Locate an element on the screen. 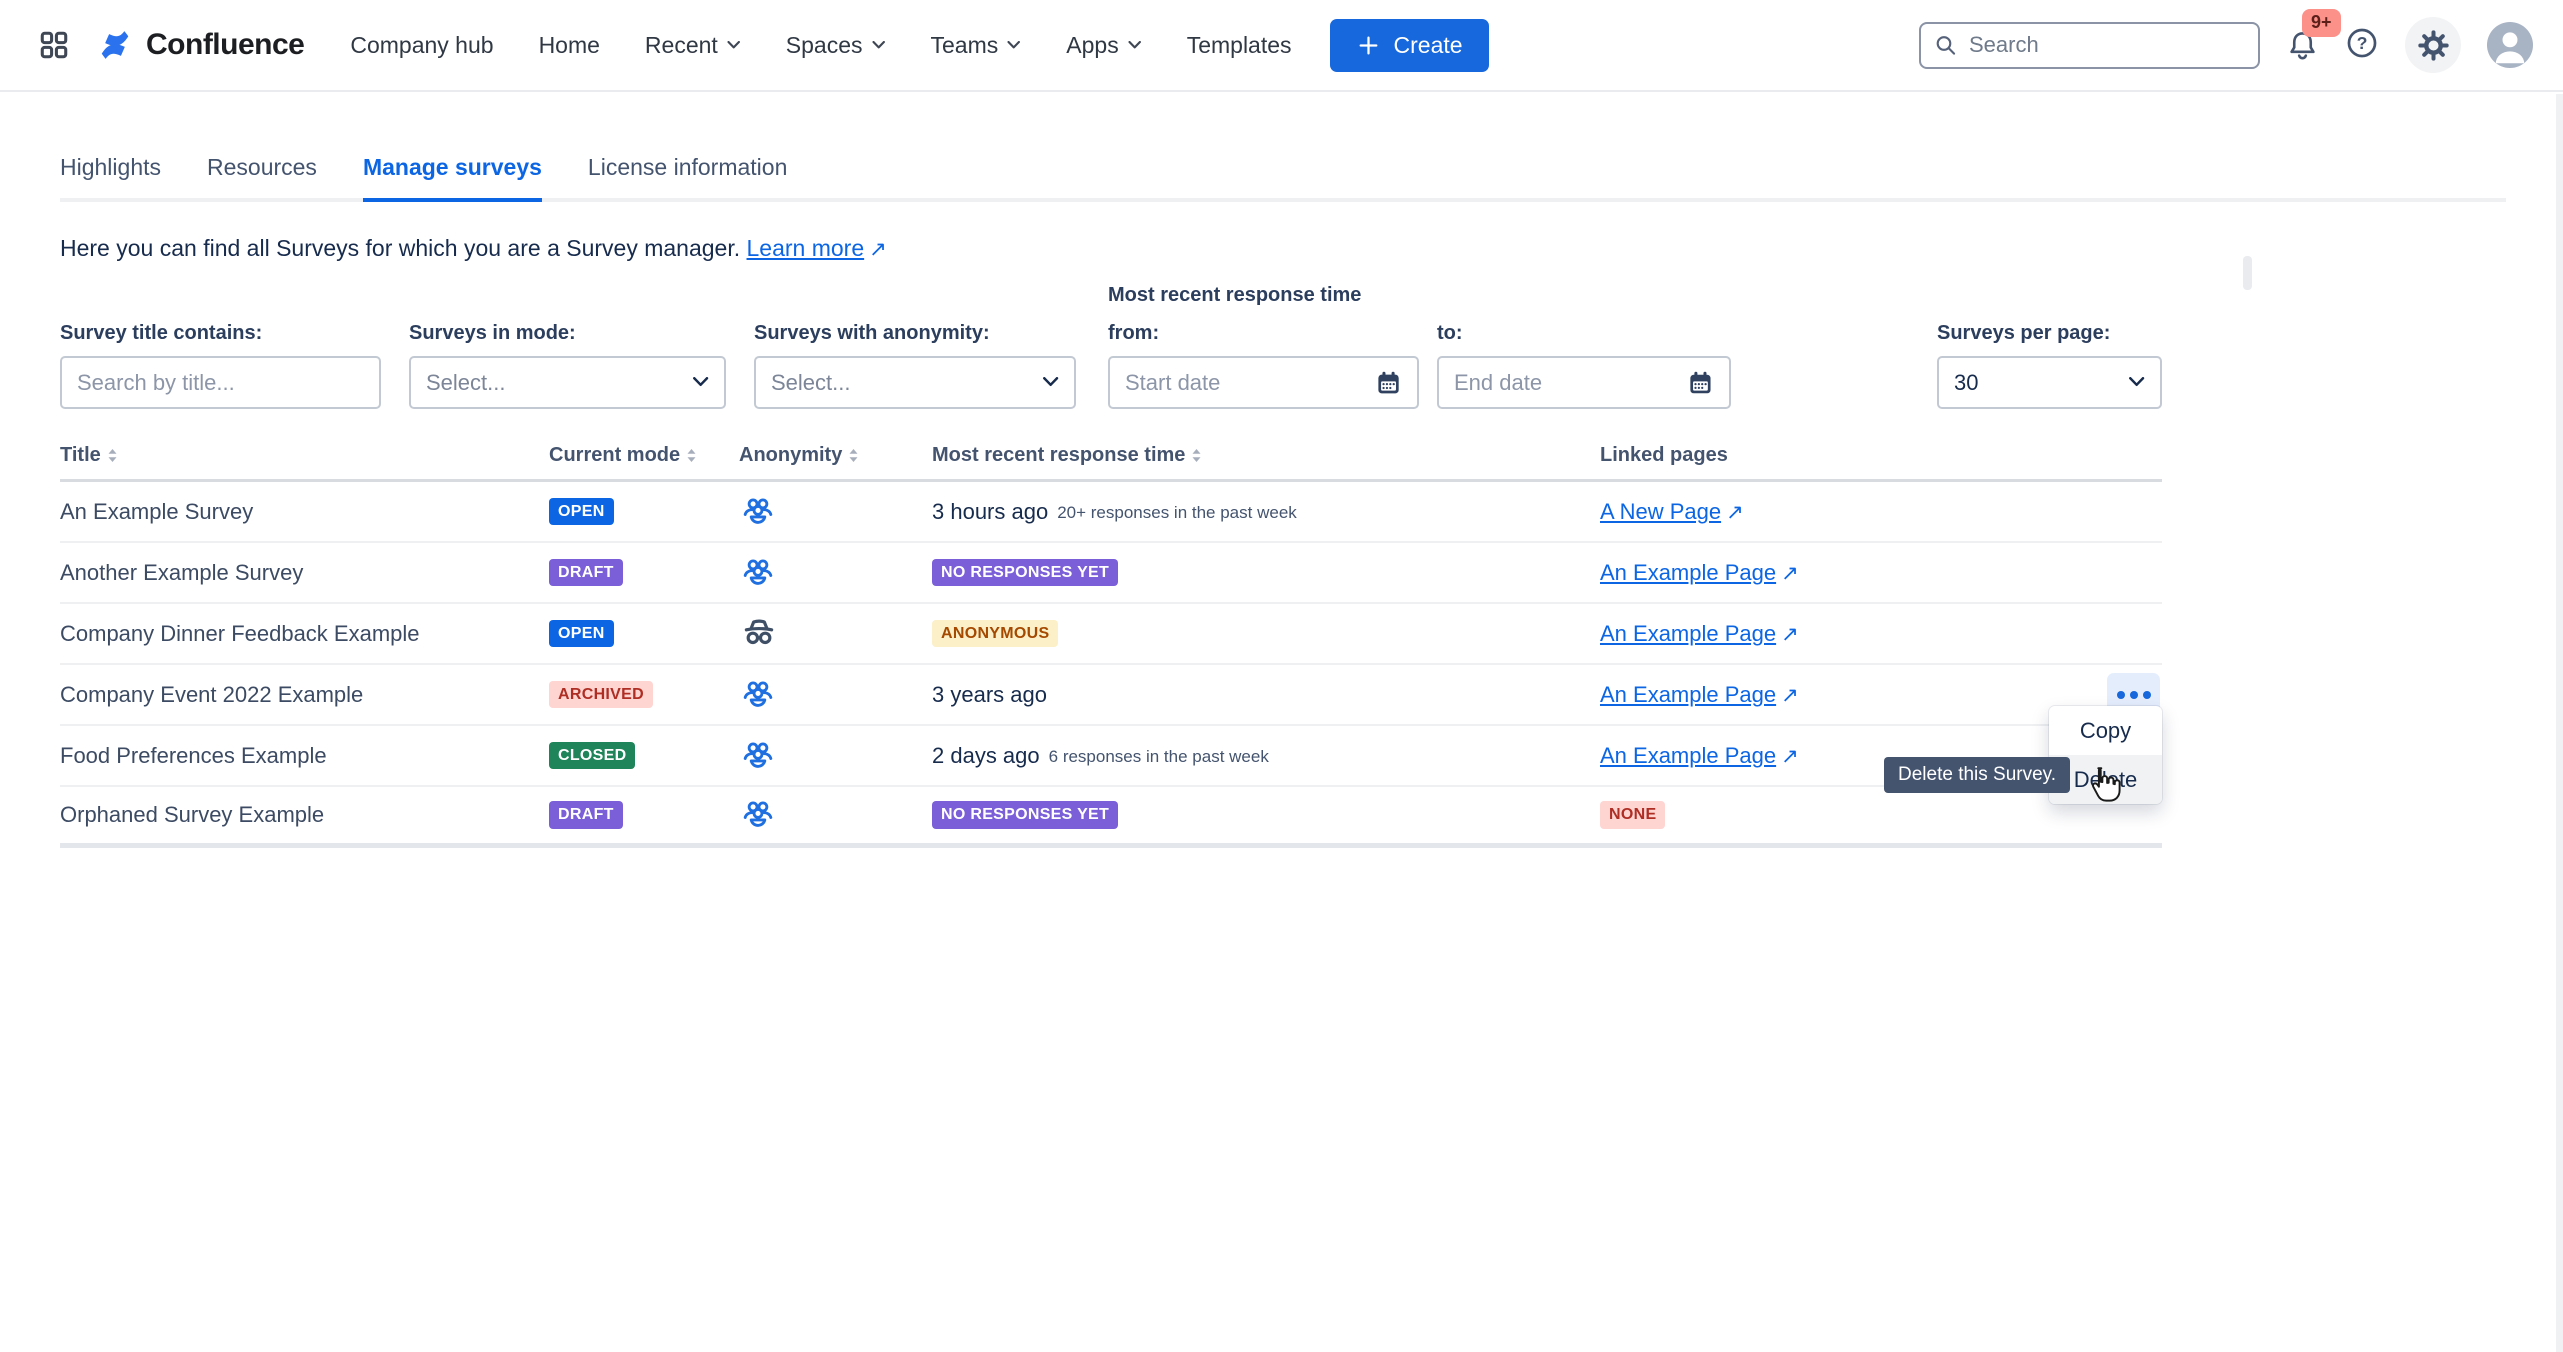 This screenshot has width=2563, height=1352. user-avatar is located at coordinates (2510, 45).